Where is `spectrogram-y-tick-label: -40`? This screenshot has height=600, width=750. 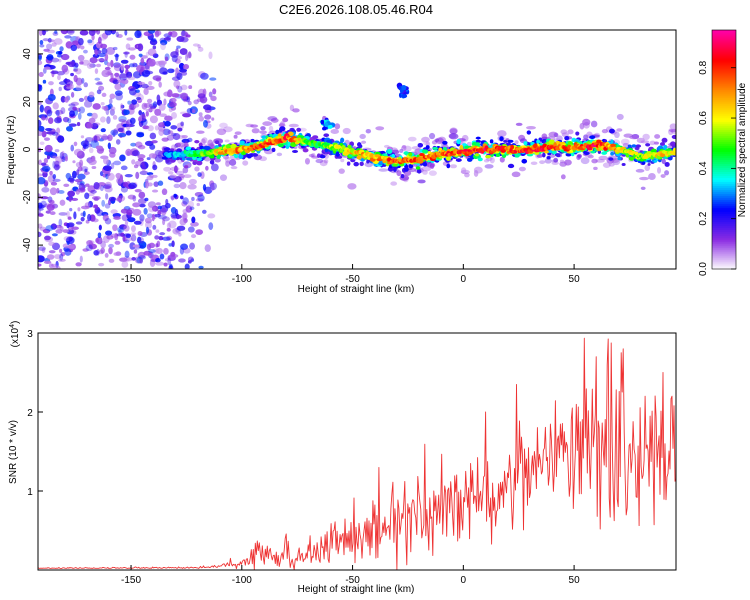
spectrogram-y-tick-label: -40 is located at coordinates (27, 244).